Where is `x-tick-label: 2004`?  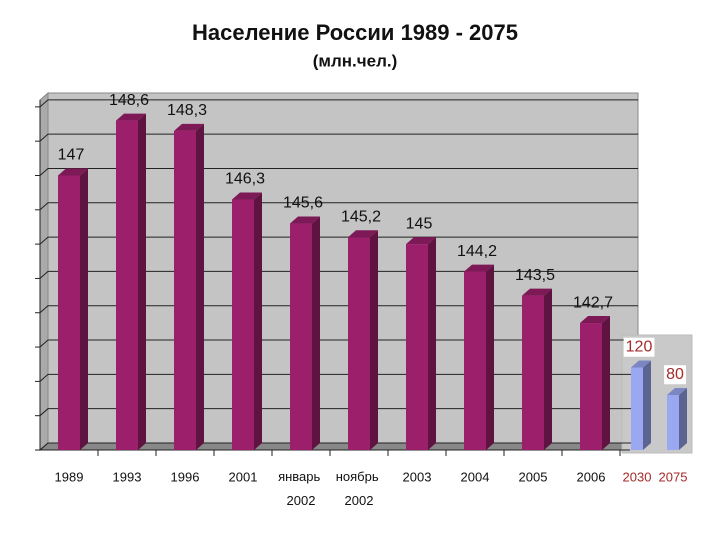 x-tick-label: 2004 is located at coordinates (475, 476).